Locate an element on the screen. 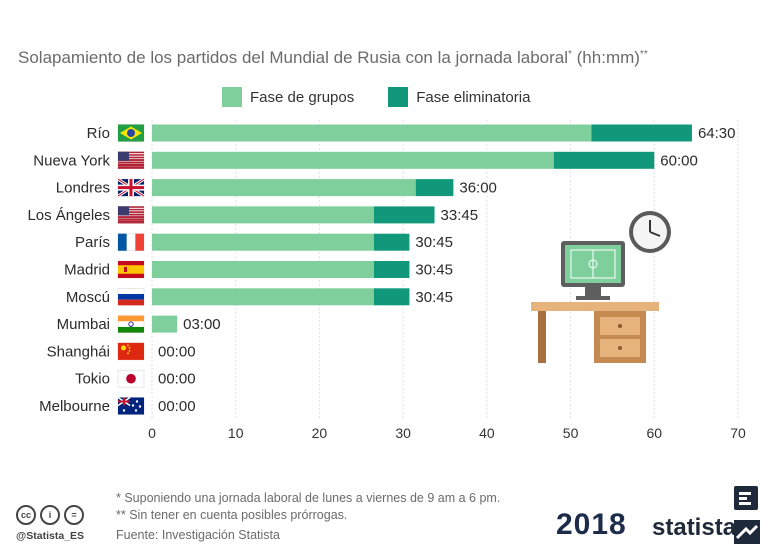 Image resolution: width=775 pixels, height=552 pixels. legend-label-knockout-stage: Fase eliminatoria is located at coordinates (473, 97).